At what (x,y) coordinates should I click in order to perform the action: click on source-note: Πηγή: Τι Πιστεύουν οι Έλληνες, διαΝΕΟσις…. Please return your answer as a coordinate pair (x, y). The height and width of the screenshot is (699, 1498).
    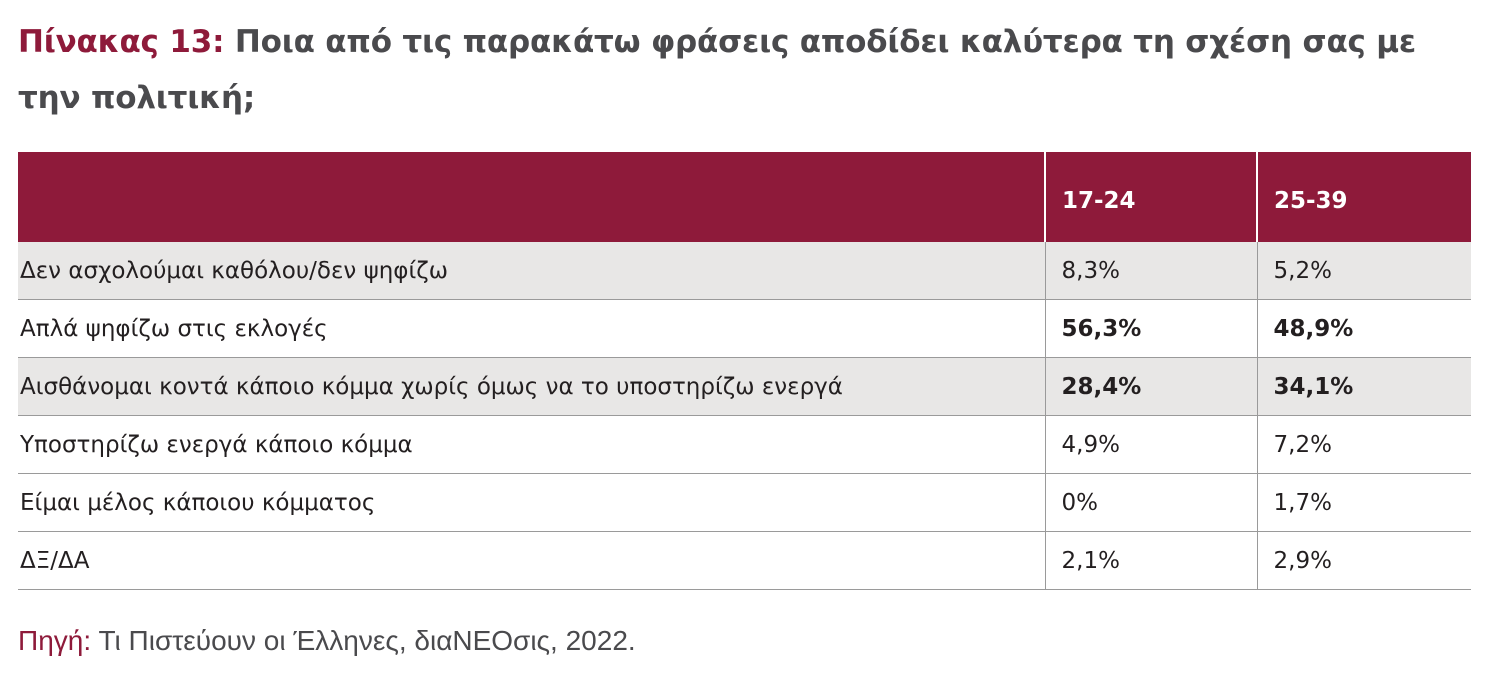
    Looking at the image, I should click on (327, 641).